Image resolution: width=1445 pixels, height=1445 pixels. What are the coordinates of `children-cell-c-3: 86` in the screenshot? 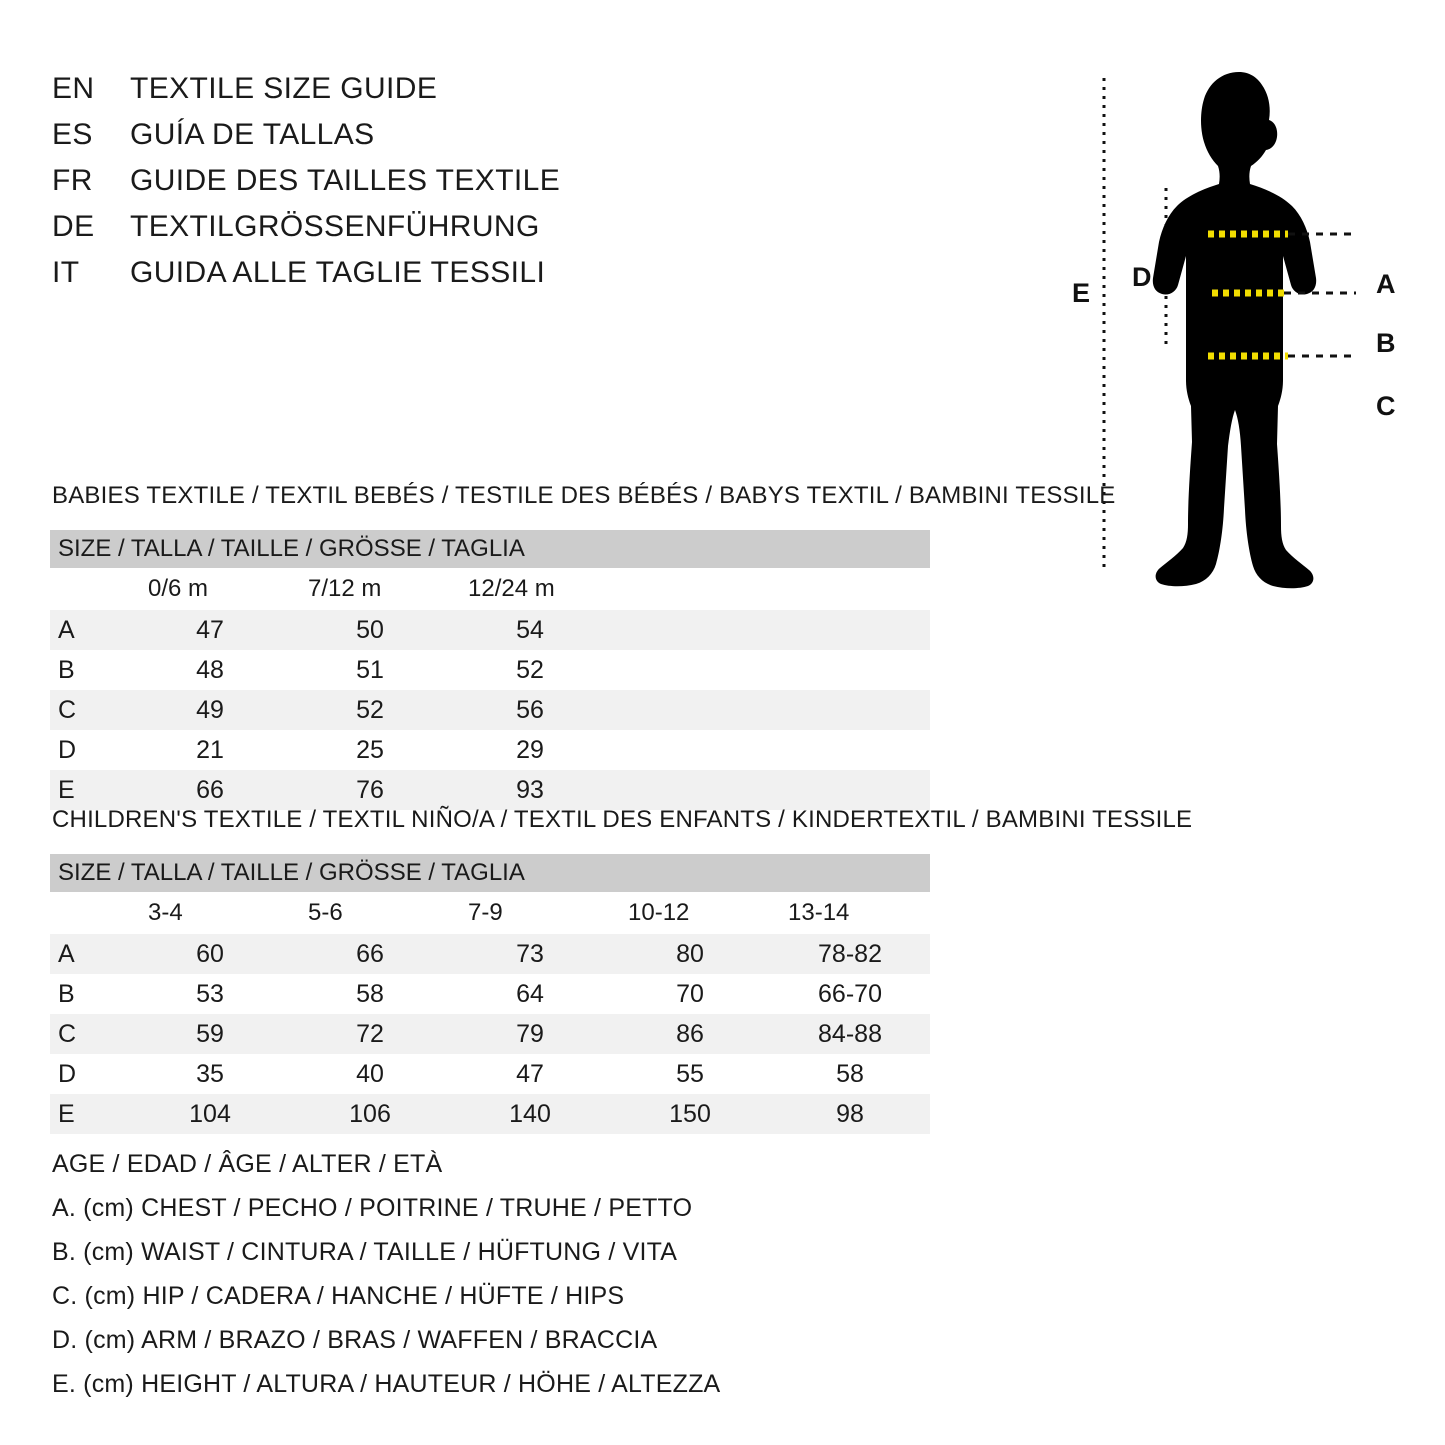 It's located at (690, 1034).